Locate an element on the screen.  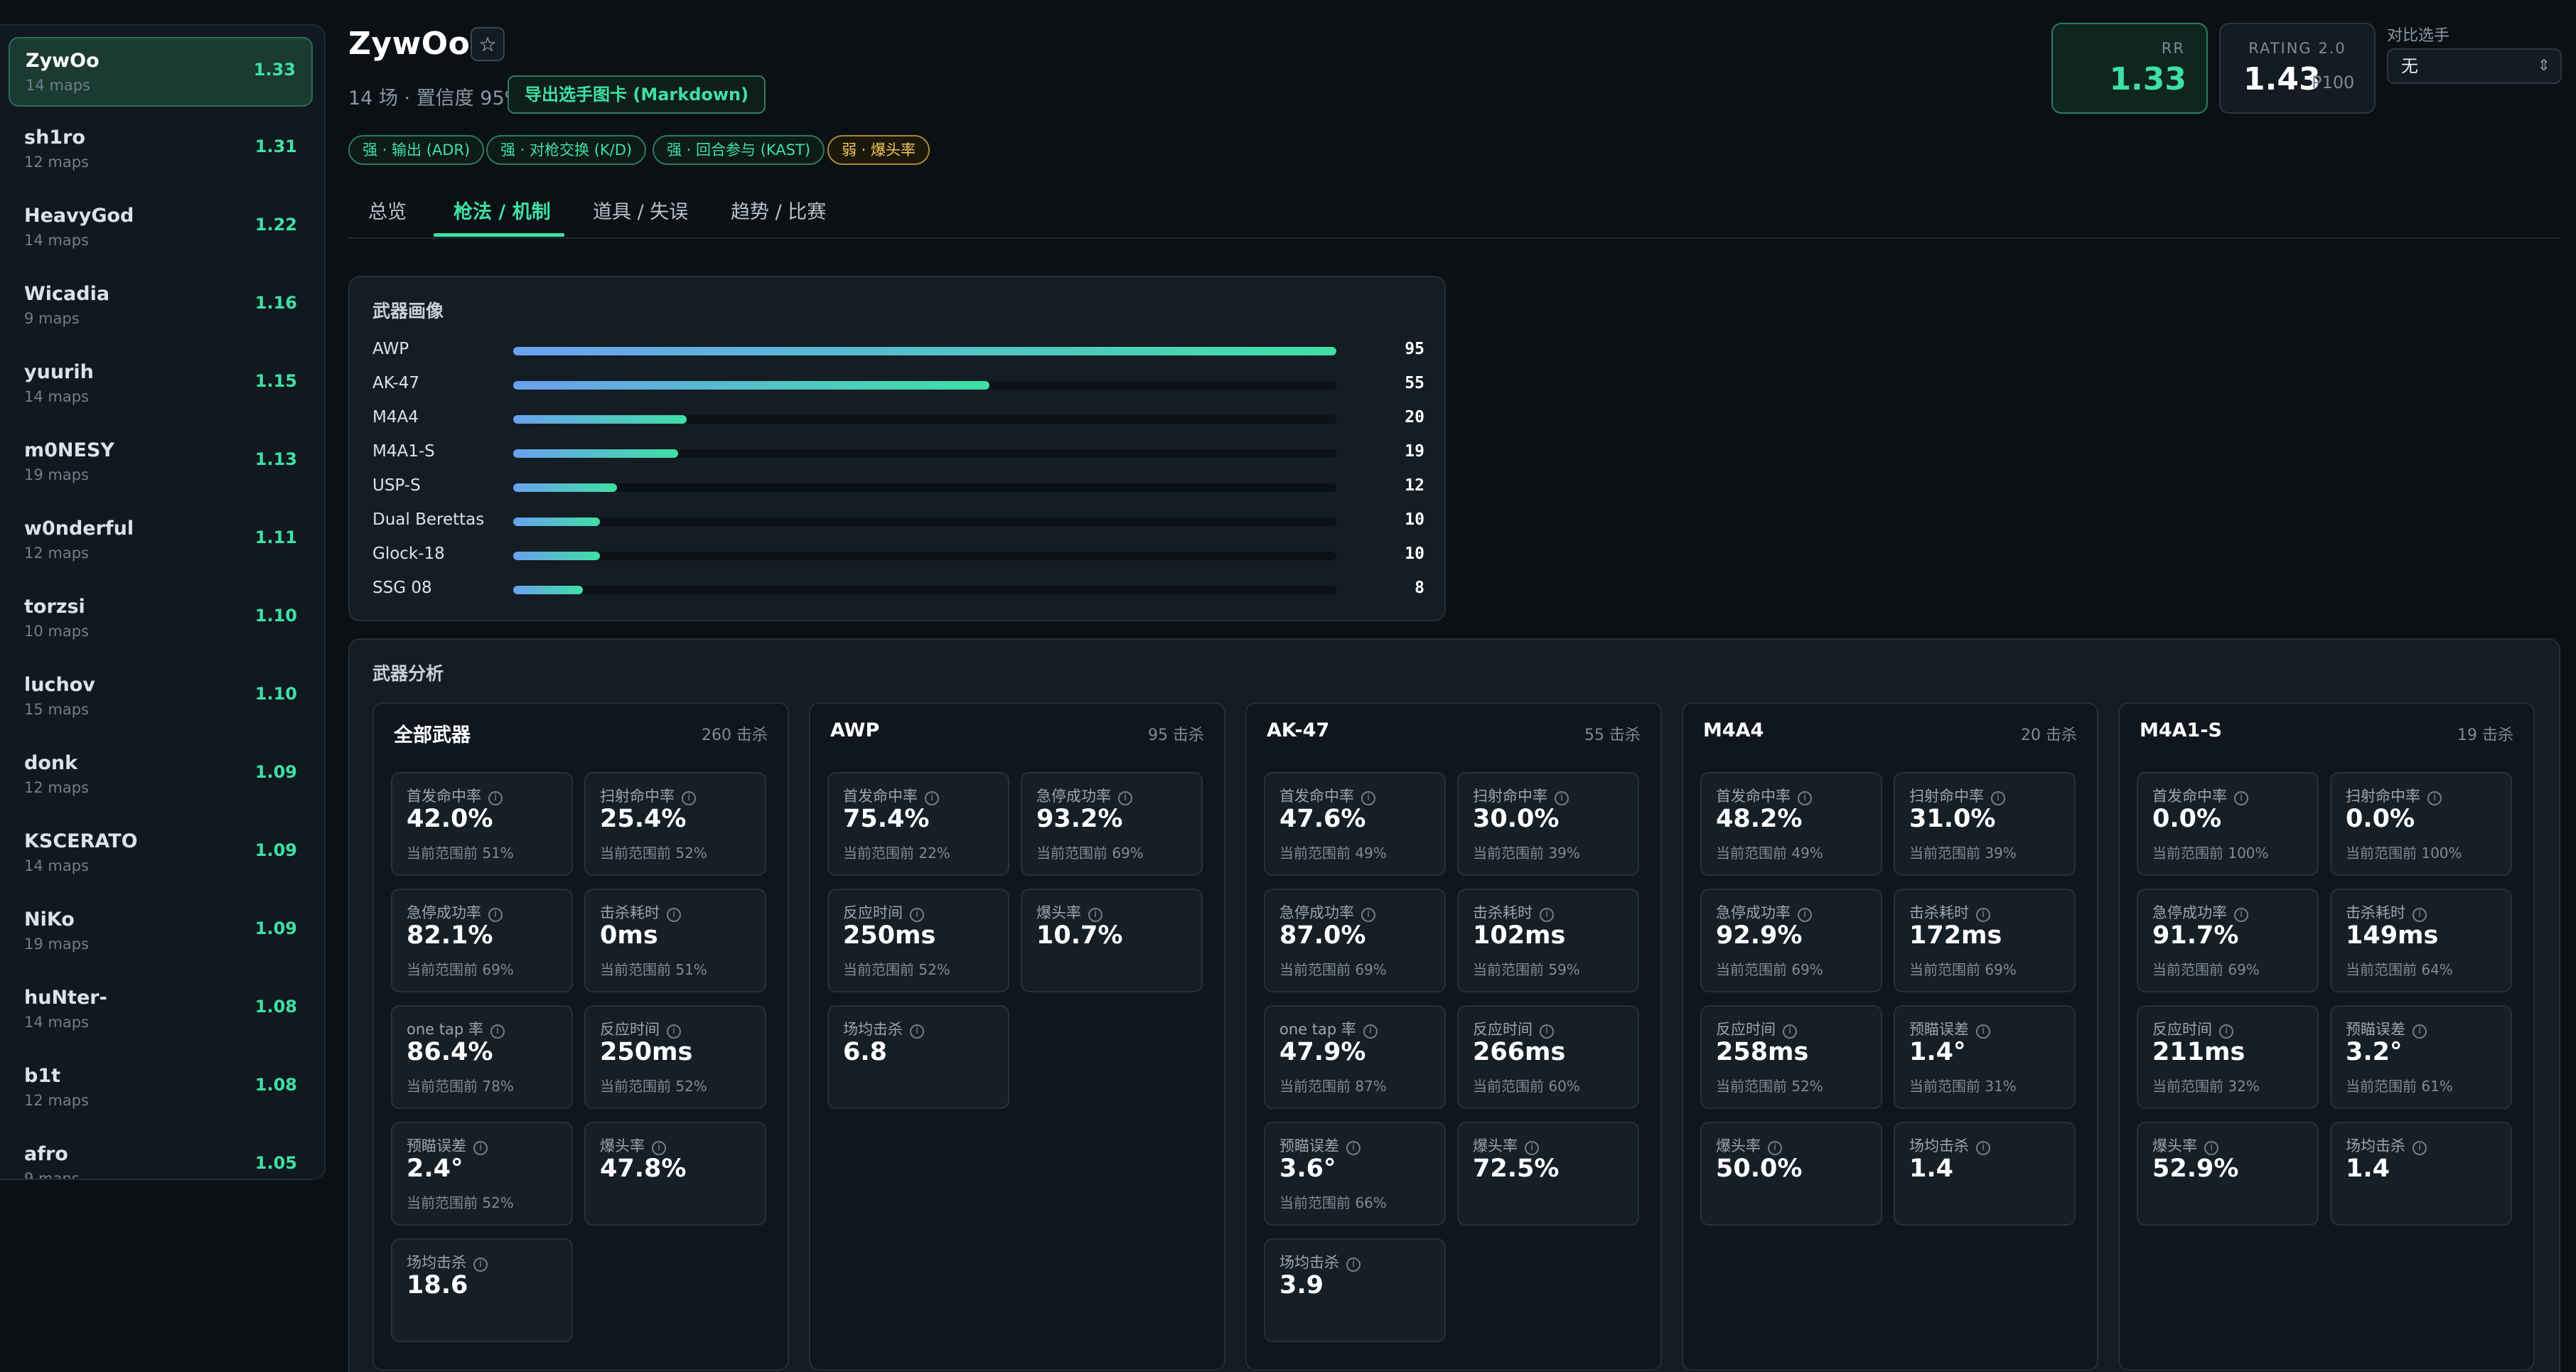
weapon-bar-label: M4A1-S is located at coordinates (403, 452).